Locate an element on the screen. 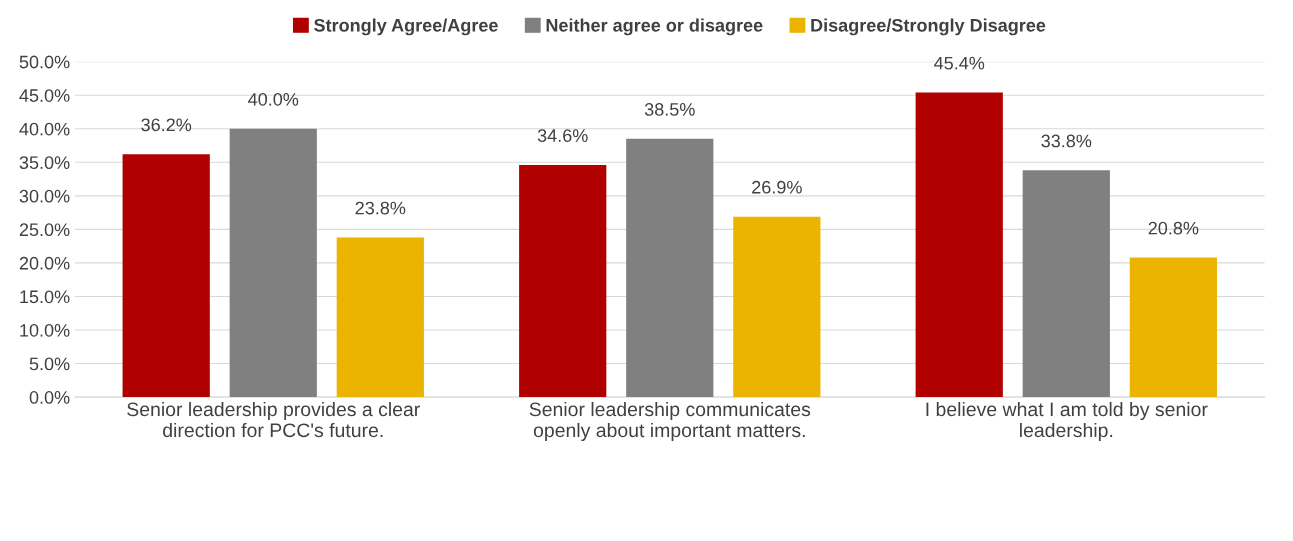 This screenshot has height=541, width=1293. y-tick-label: 0.0% is located at coordinates (49, 397).